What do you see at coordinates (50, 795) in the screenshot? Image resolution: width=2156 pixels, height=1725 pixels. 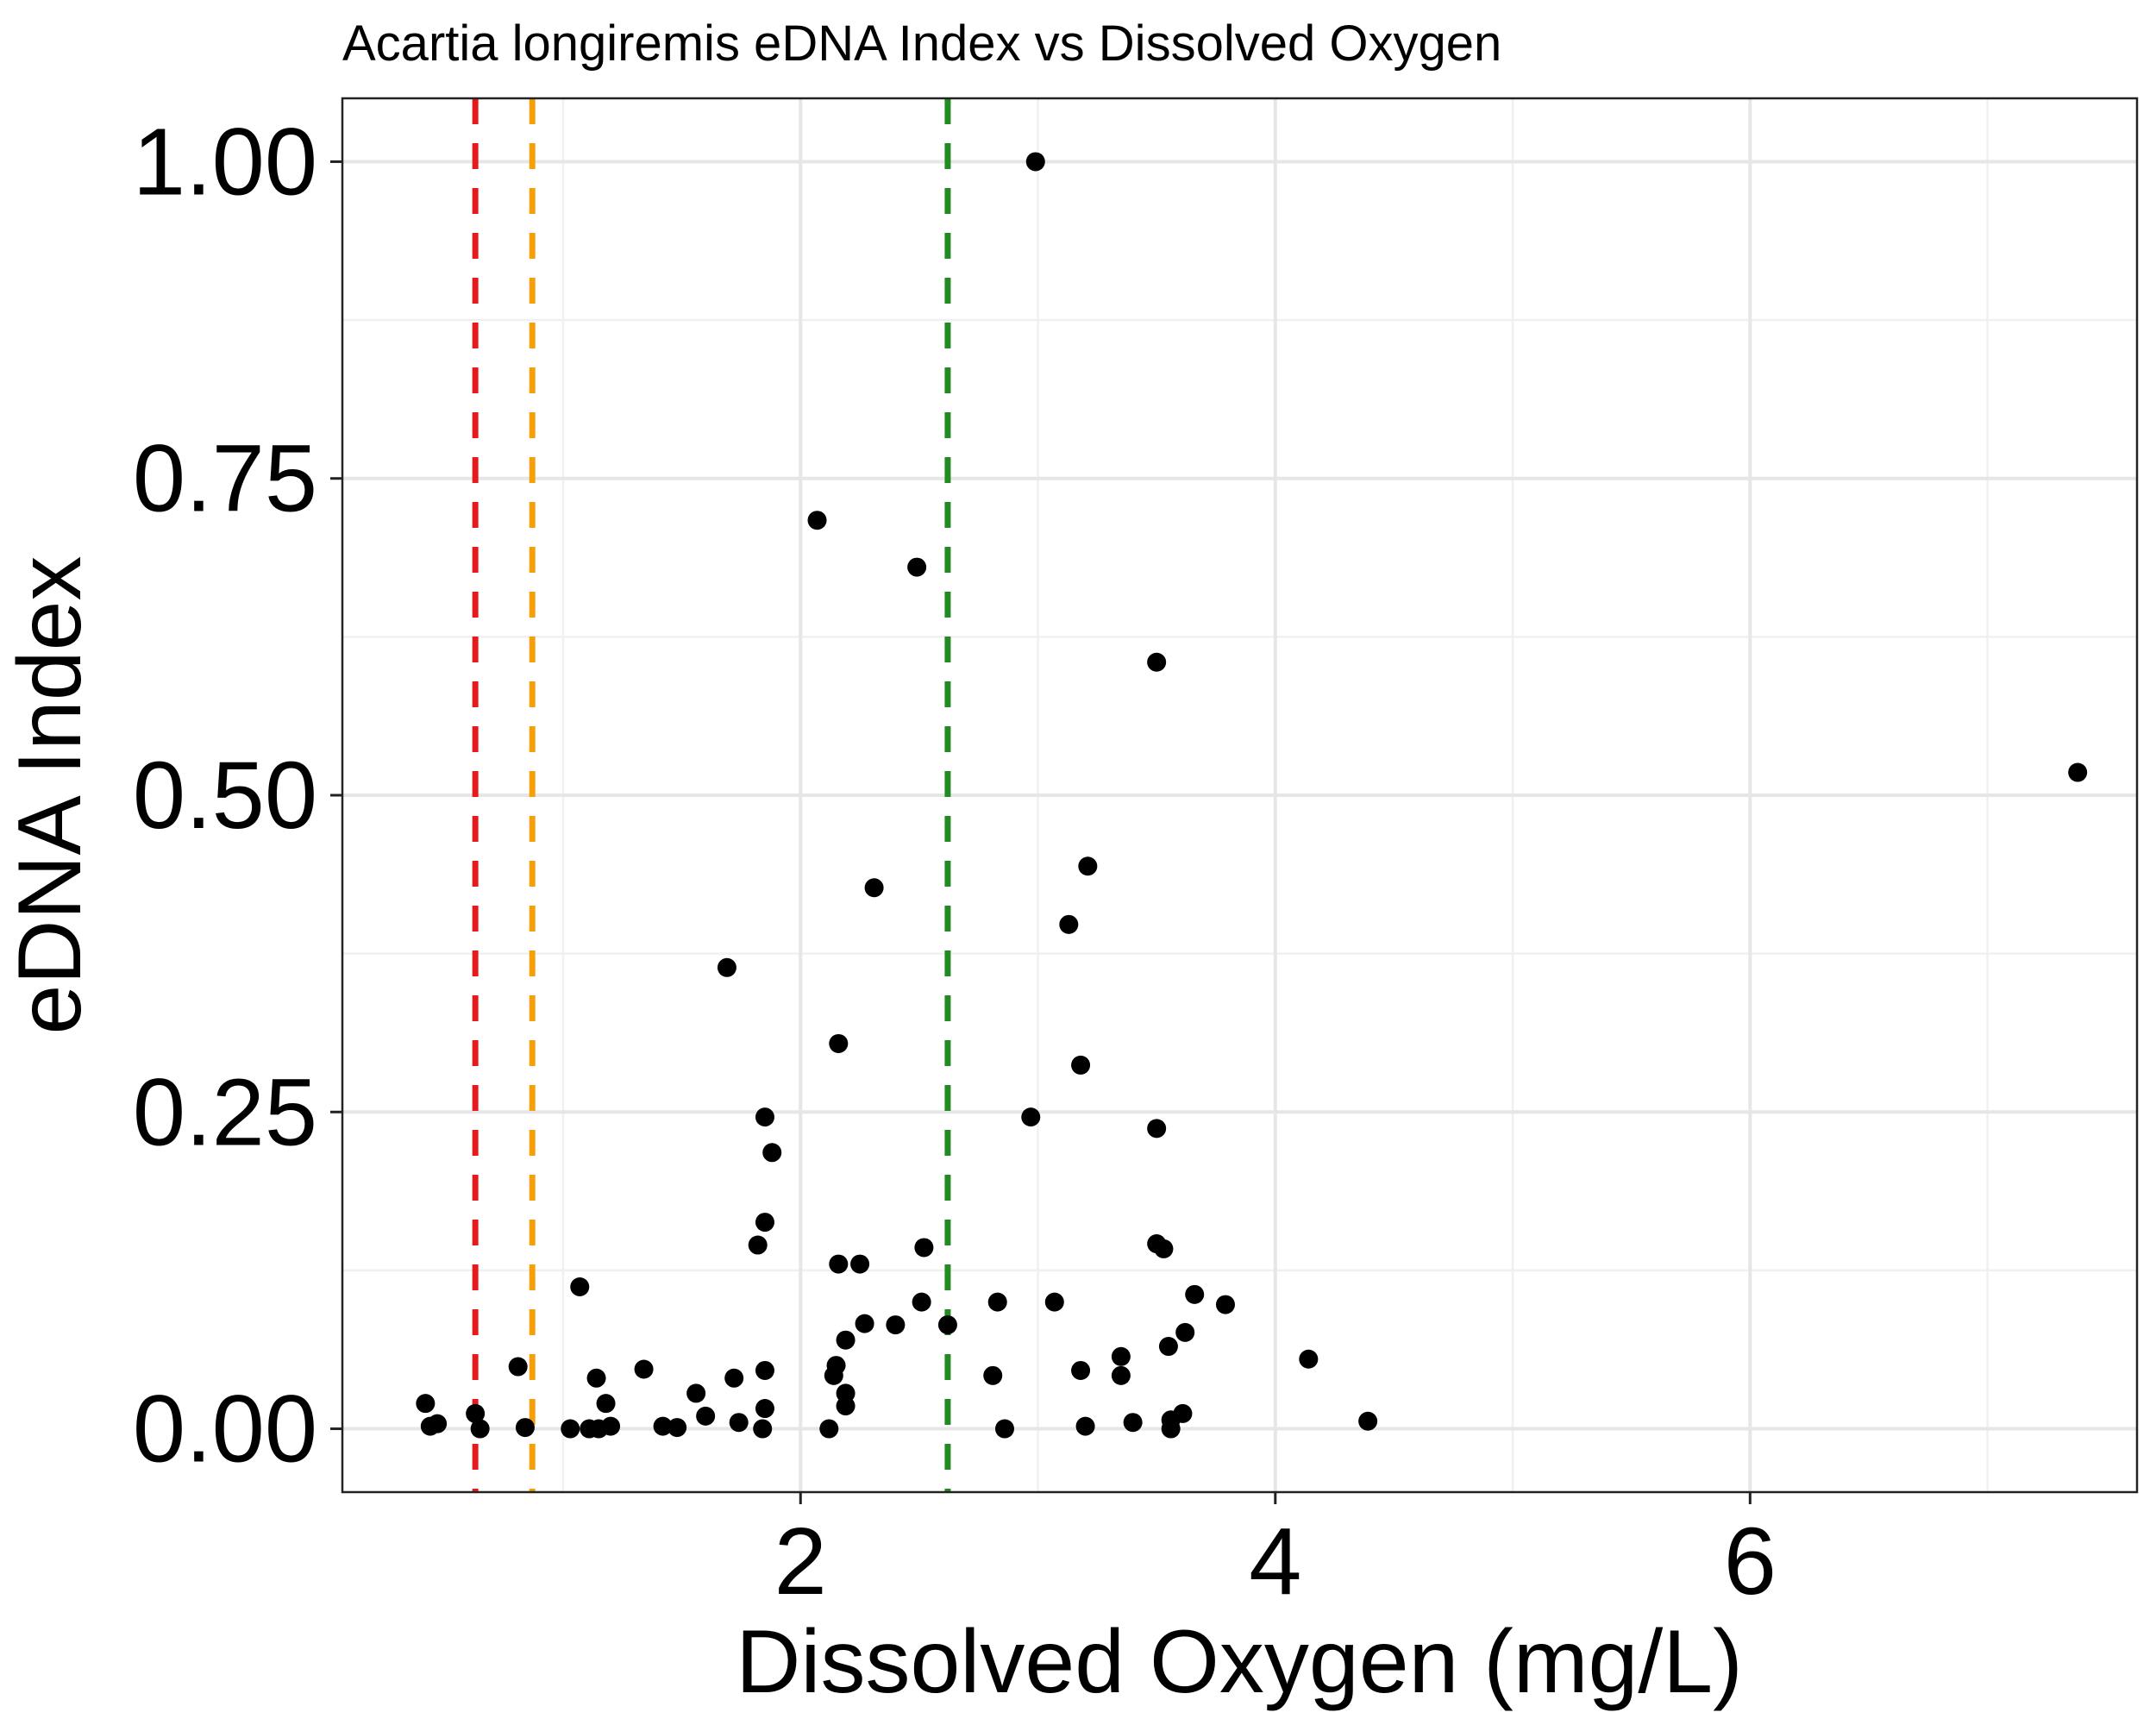 I see `y-axis-title: eDNA Index` at bounding box center [50, 795].